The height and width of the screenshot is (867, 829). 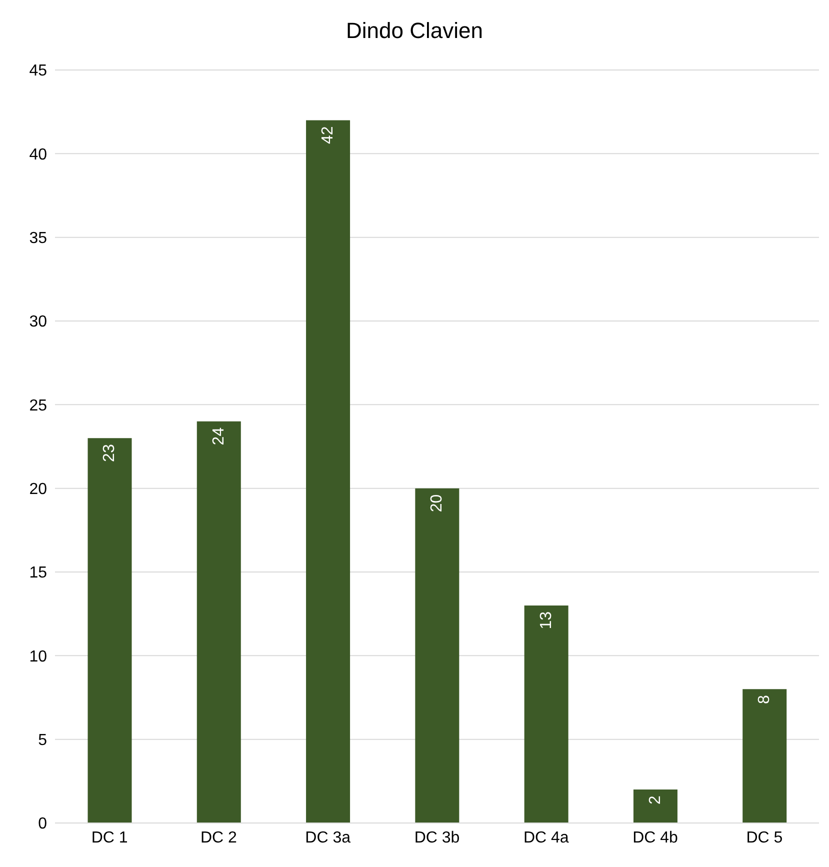 What do you see at coordinates (38, 322) in the screenshot?
I see `y-tick-label: 30` at bounding box center [38, 322].